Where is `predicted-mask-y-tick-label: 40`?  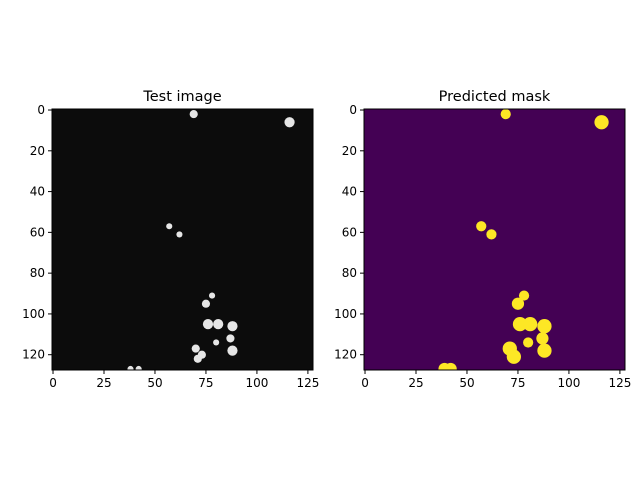
predicted-mask-y-tick-label: 40 is located at coordinates (349, 192).